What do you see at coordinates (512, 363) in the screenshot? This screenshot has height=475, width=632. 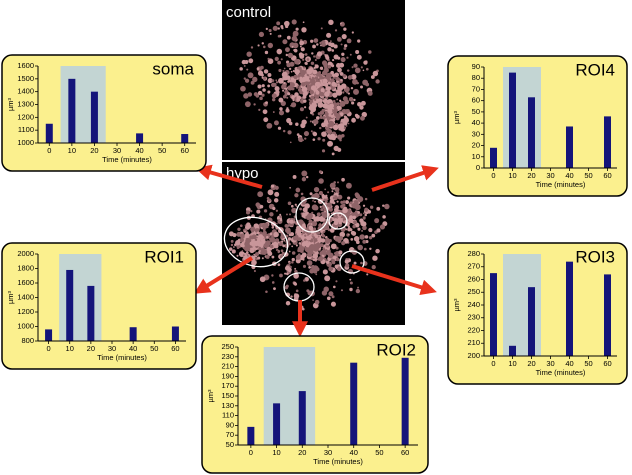 I see `x-tick-label: 10` at bounding box center [512, 363].